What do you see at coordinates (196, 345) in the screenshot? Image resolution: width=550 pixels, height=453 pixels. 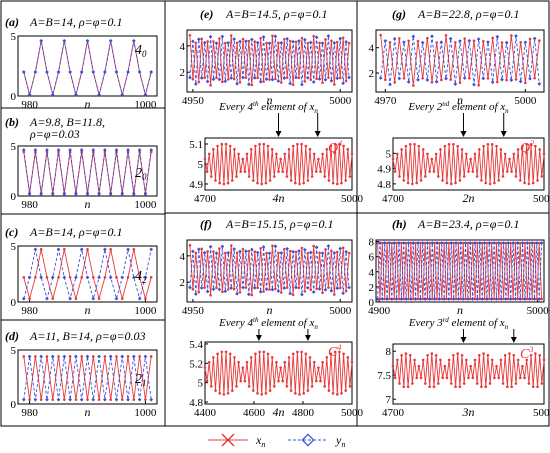 I see `panel-f-sub-ytick-label: 5.4` at bounding box center [196, 345].